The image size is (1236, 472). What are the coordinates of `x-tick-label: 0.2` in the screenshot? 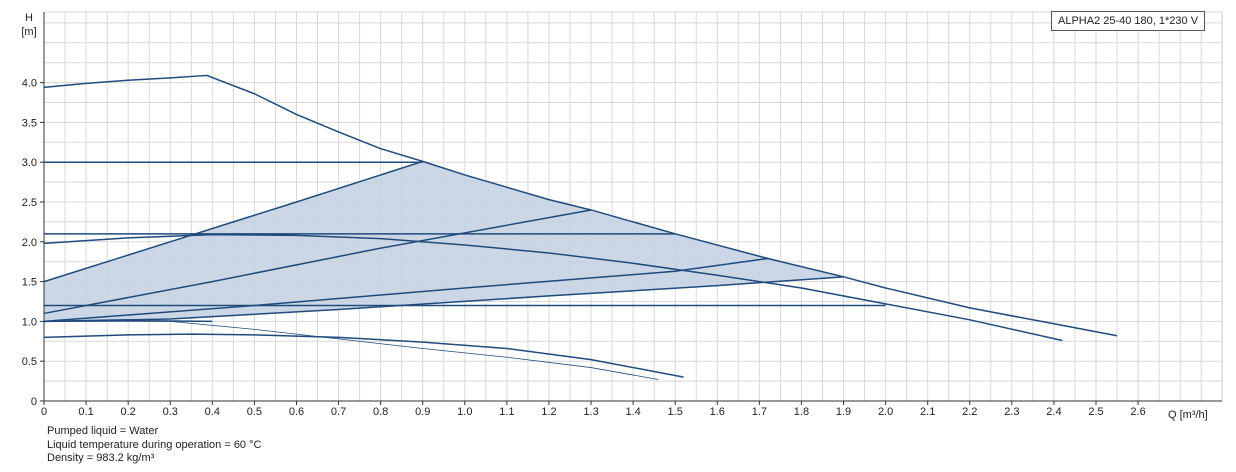 It's located at (128, 412).